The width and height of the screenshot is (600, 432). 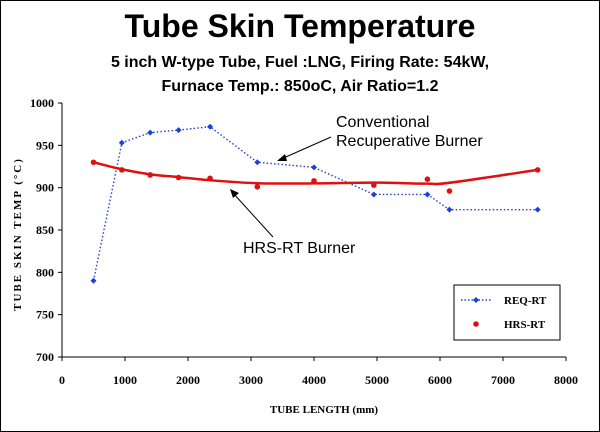 I want to click on chart-title: Tube Skin Temperature, so click(x=300, y=26).